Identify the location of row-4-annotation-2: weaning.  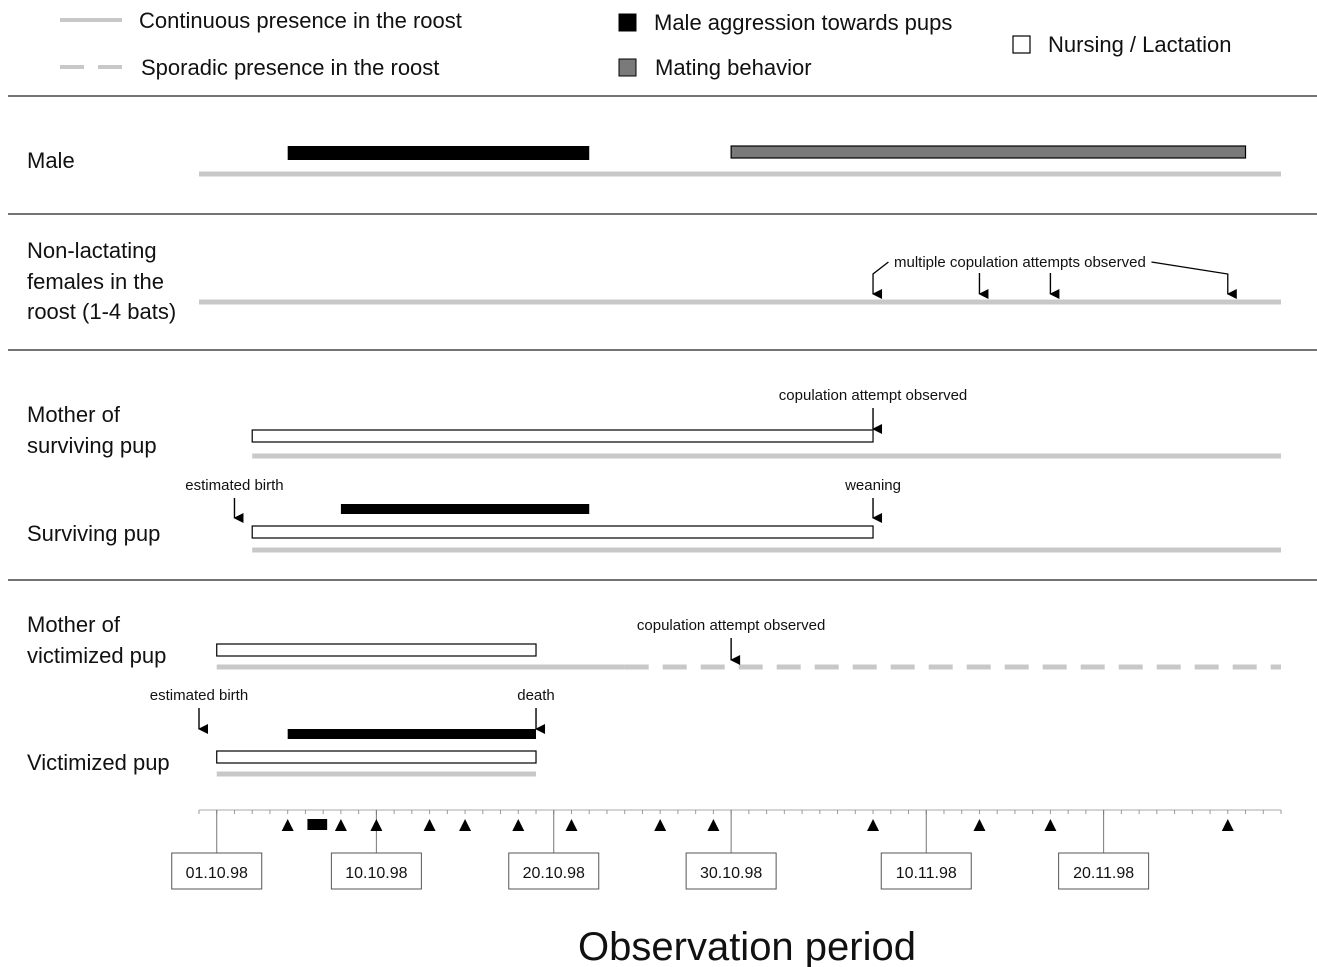
(872, 485).